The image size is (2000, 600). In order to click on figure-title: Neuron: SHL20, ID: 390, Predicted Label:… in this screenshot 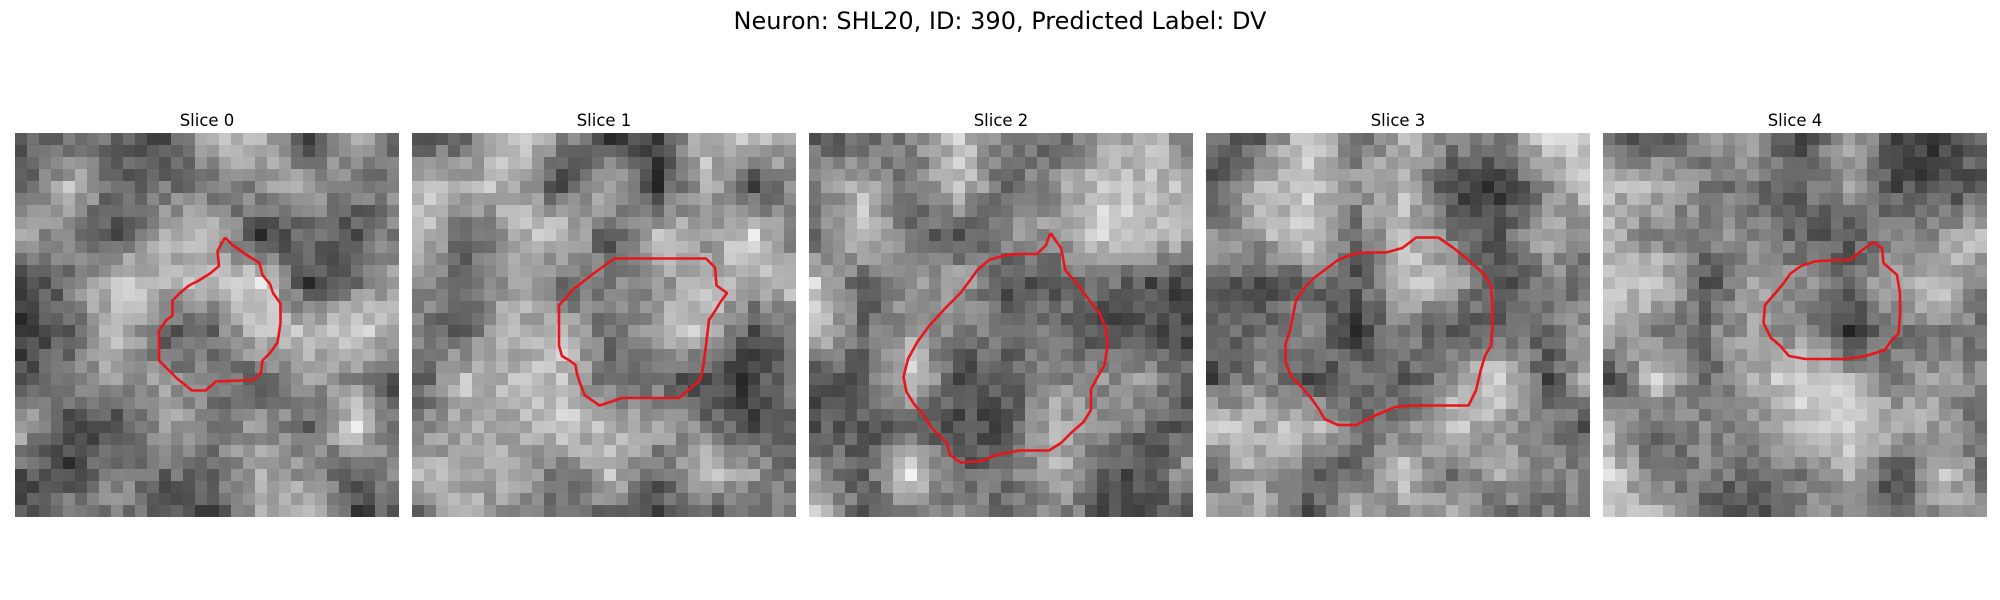, I will do `click(1000, 21)`.